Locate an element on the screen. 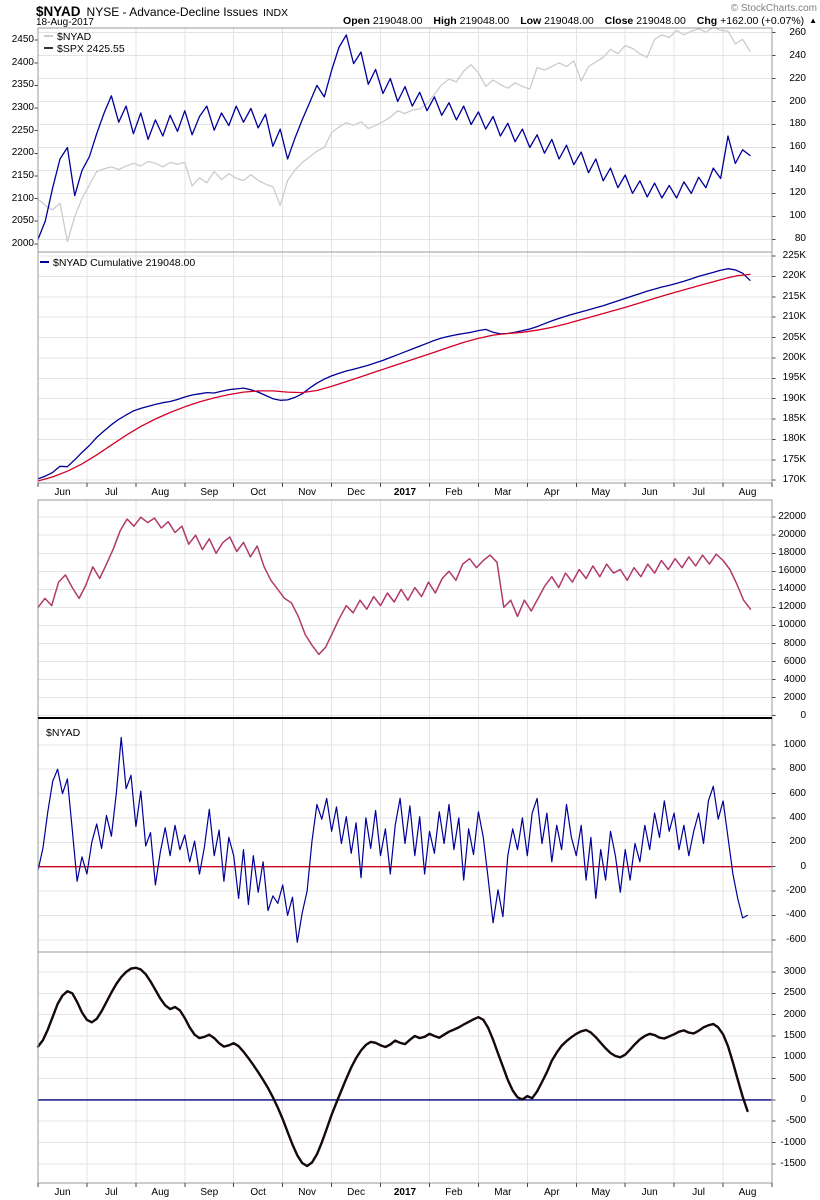  copyright-notice: © StockCharts.com is located at coordinates (773, 8).